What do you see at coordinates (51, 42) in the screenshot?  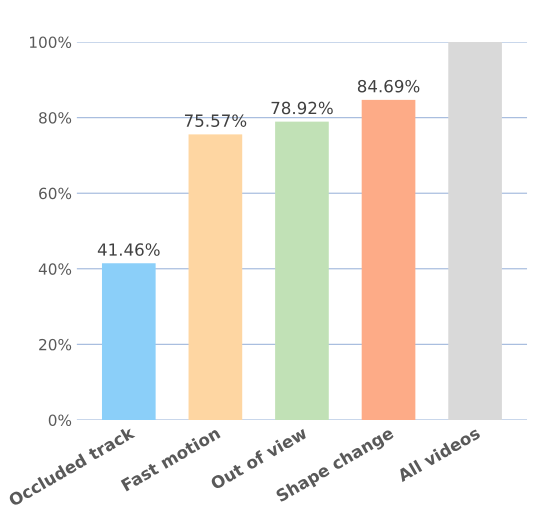 I see `y-tick-label: 100%` at bounding box center [51, 42].